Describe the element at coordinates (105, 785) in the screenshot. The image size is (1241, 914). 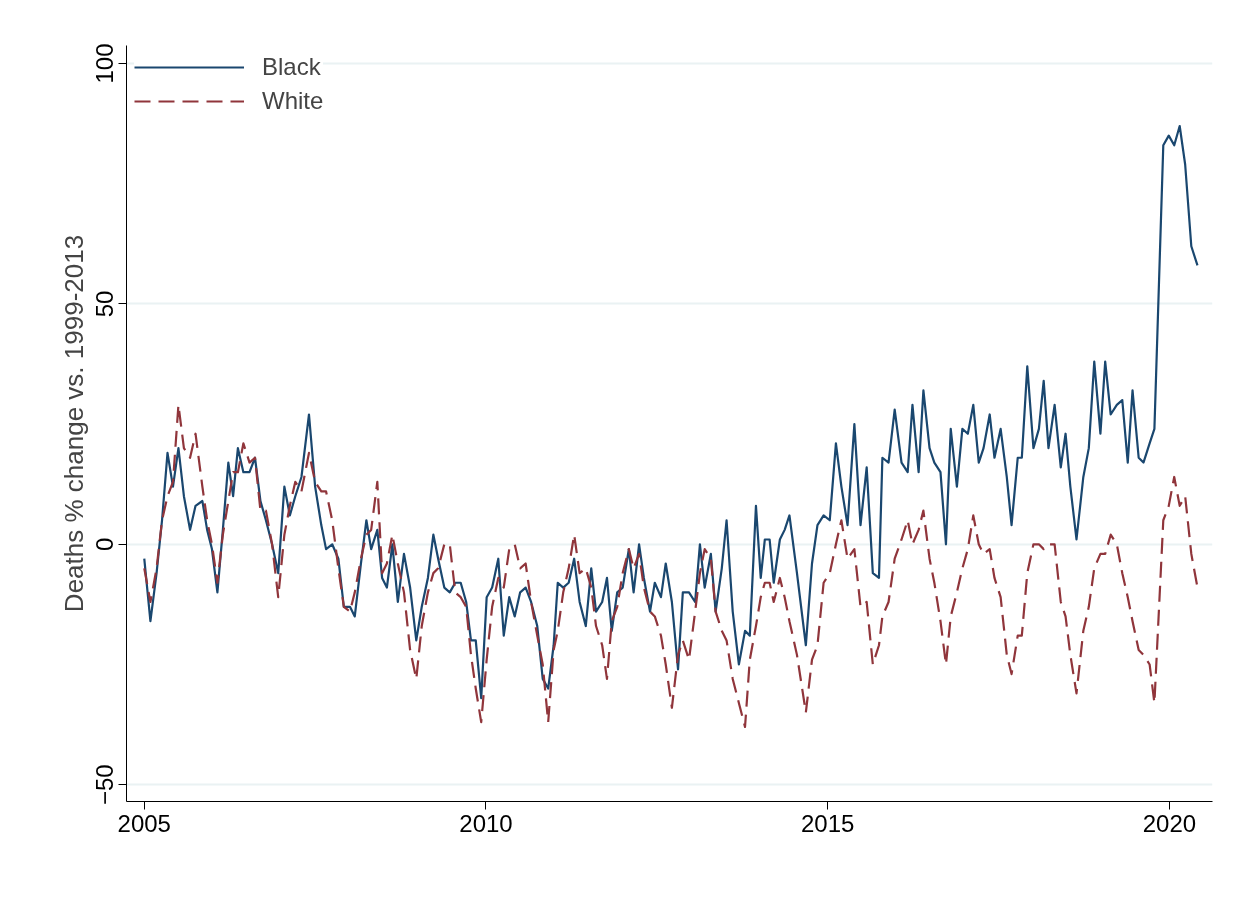
I see `y-tick-label: −50` at that location.